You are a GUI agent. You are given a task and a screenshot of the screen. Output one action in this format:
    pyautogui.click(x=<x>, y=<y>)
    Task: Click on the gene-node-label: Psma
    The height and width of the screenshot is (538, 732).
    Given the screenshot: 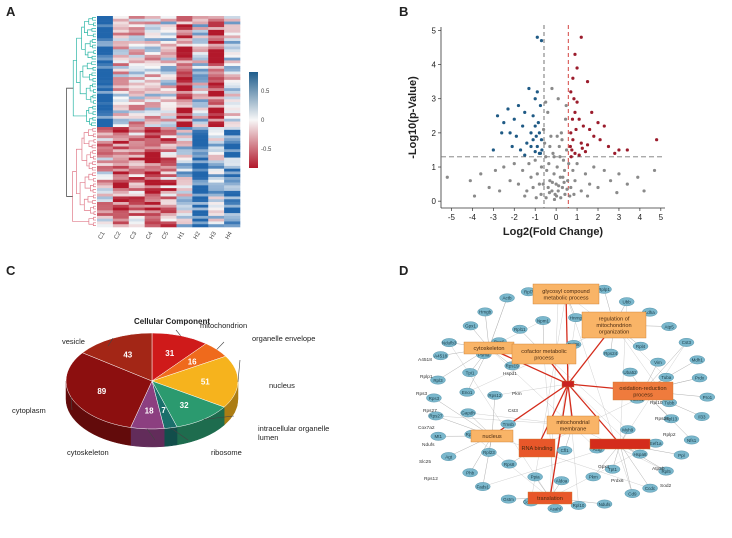 What is the action you would take?
    pyautogui.click(x=484, y=354)
    